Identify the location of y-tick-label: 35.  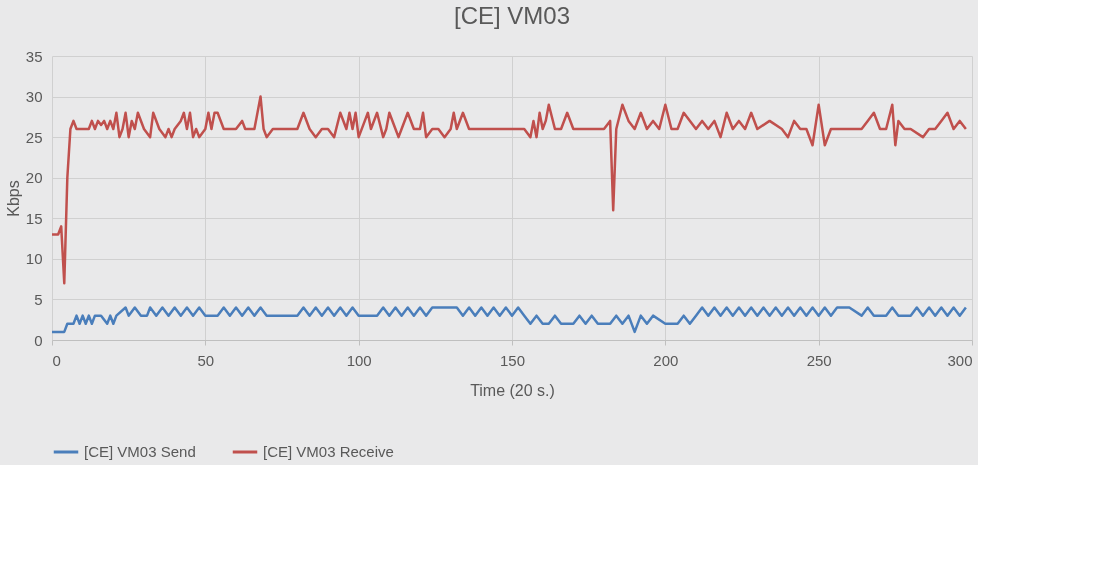
(34, 56).